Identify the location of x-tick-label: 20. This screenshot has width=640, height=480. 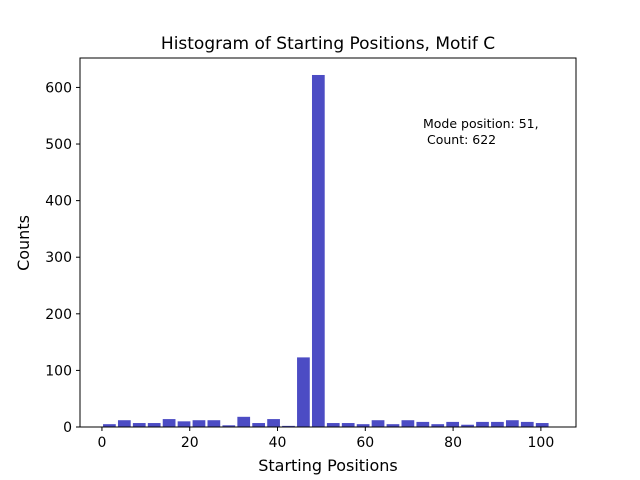
(190, 443).